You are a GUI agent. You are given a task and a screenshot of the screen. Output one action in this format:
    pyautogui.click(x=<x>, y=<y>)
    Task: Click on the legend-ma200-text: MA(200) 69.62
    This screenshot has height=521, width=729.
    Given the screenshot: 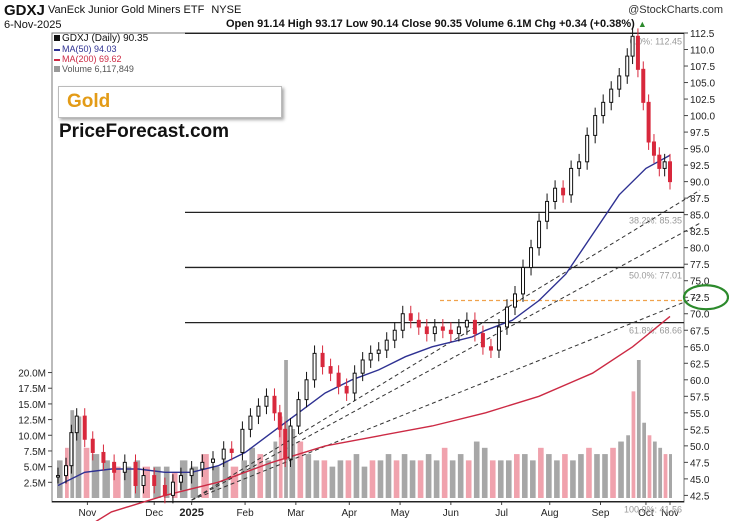 What is the action you would take?
    pyautogui.click(x=92, y=59)
    